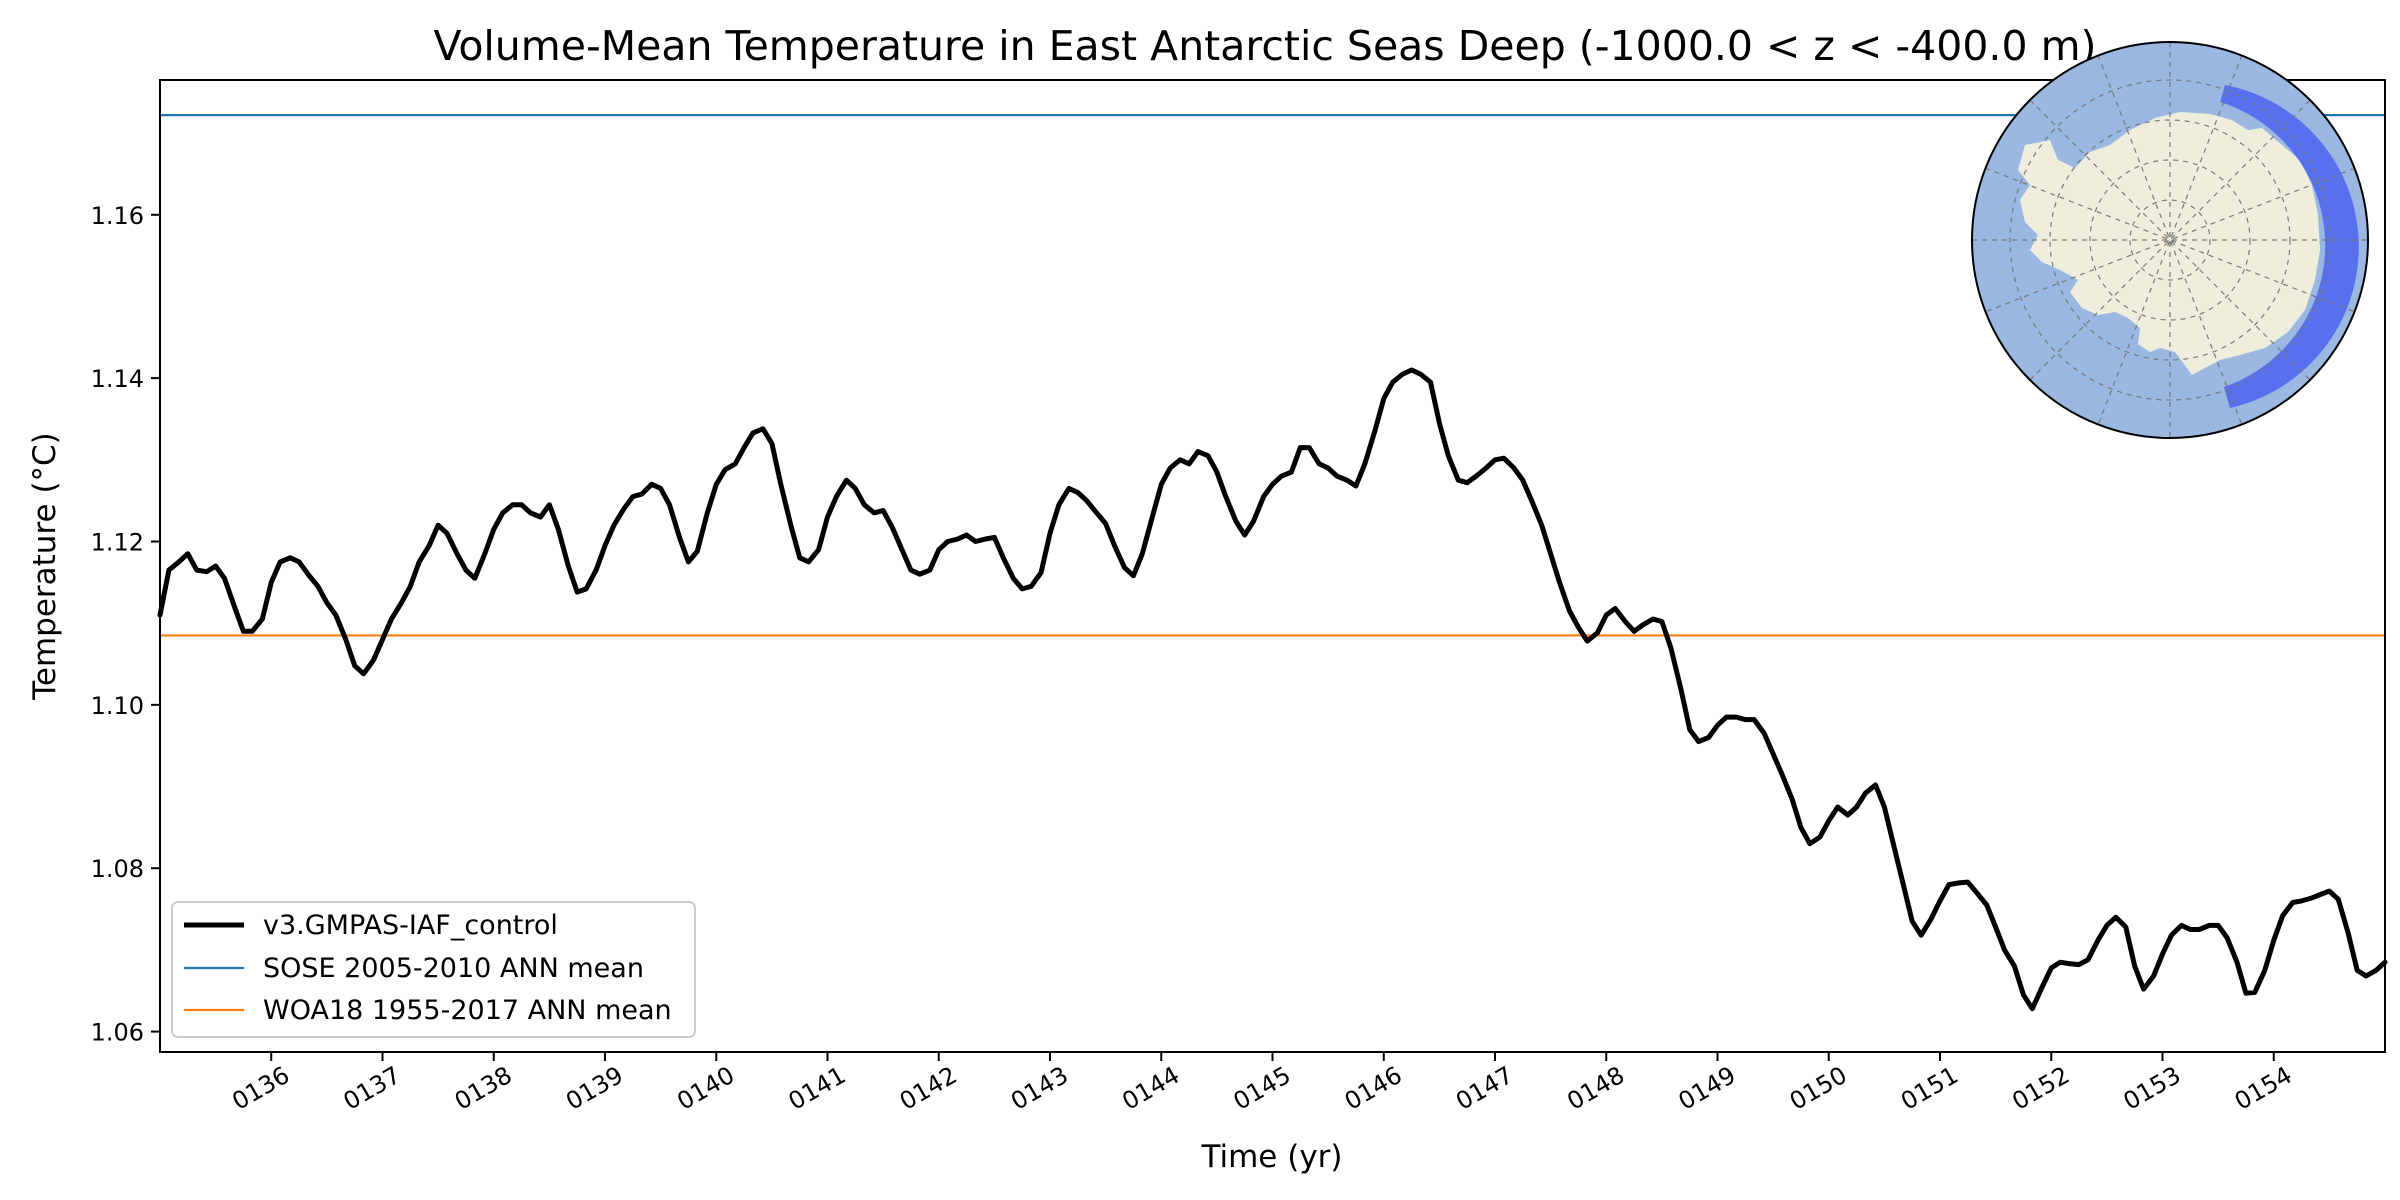 This screenshot has height=1200, width=2400. What do you see at coordinates (1484, 1088) in the screenshot?
I see `x-tick-label: 0147` at bounding box center [1484, 1088].